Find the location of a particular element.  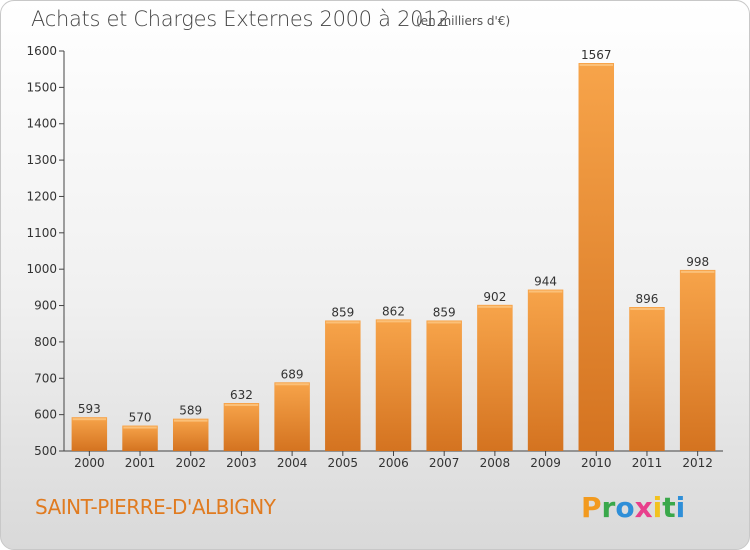

y-tick-label: 900 is located at coordinates (45, 306).